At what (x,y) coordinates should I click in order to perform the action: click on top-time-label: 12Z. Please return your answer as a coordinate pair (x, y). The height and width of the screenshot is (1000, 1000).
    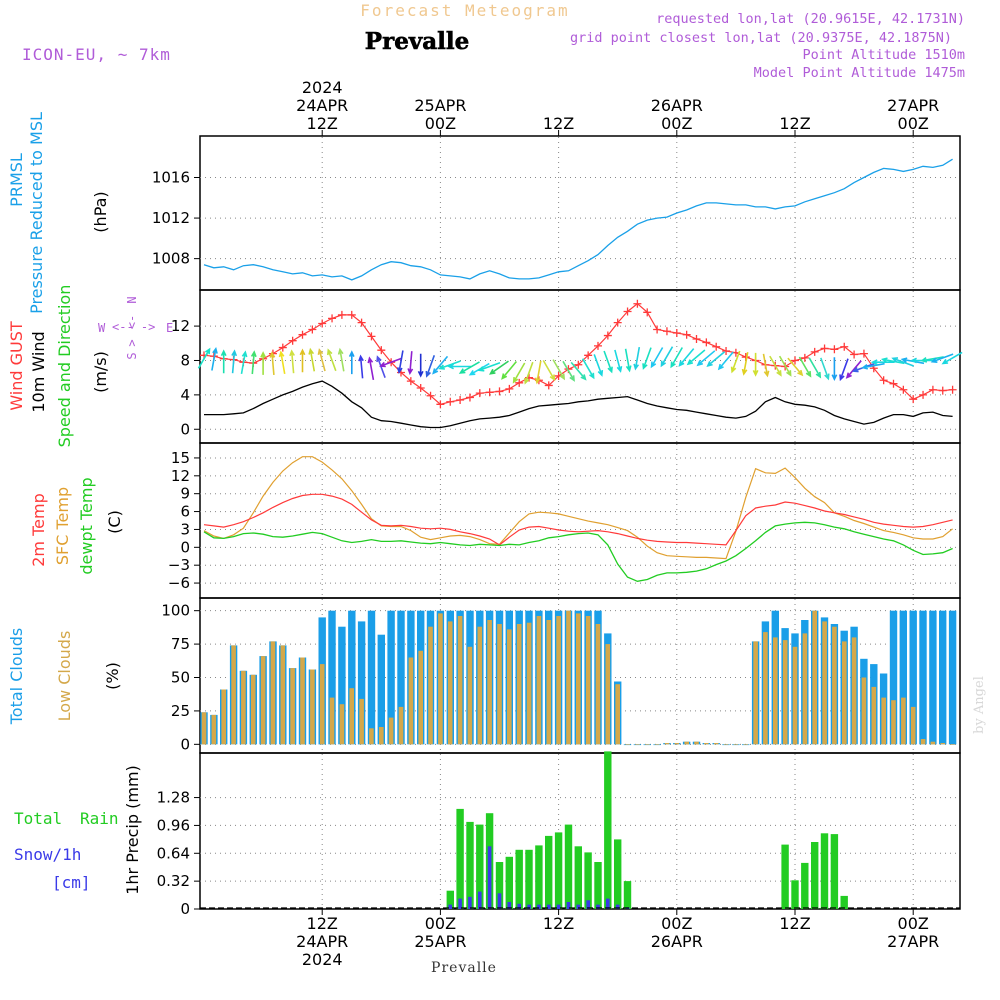
    Looking at the image, I should click on (794, 123).